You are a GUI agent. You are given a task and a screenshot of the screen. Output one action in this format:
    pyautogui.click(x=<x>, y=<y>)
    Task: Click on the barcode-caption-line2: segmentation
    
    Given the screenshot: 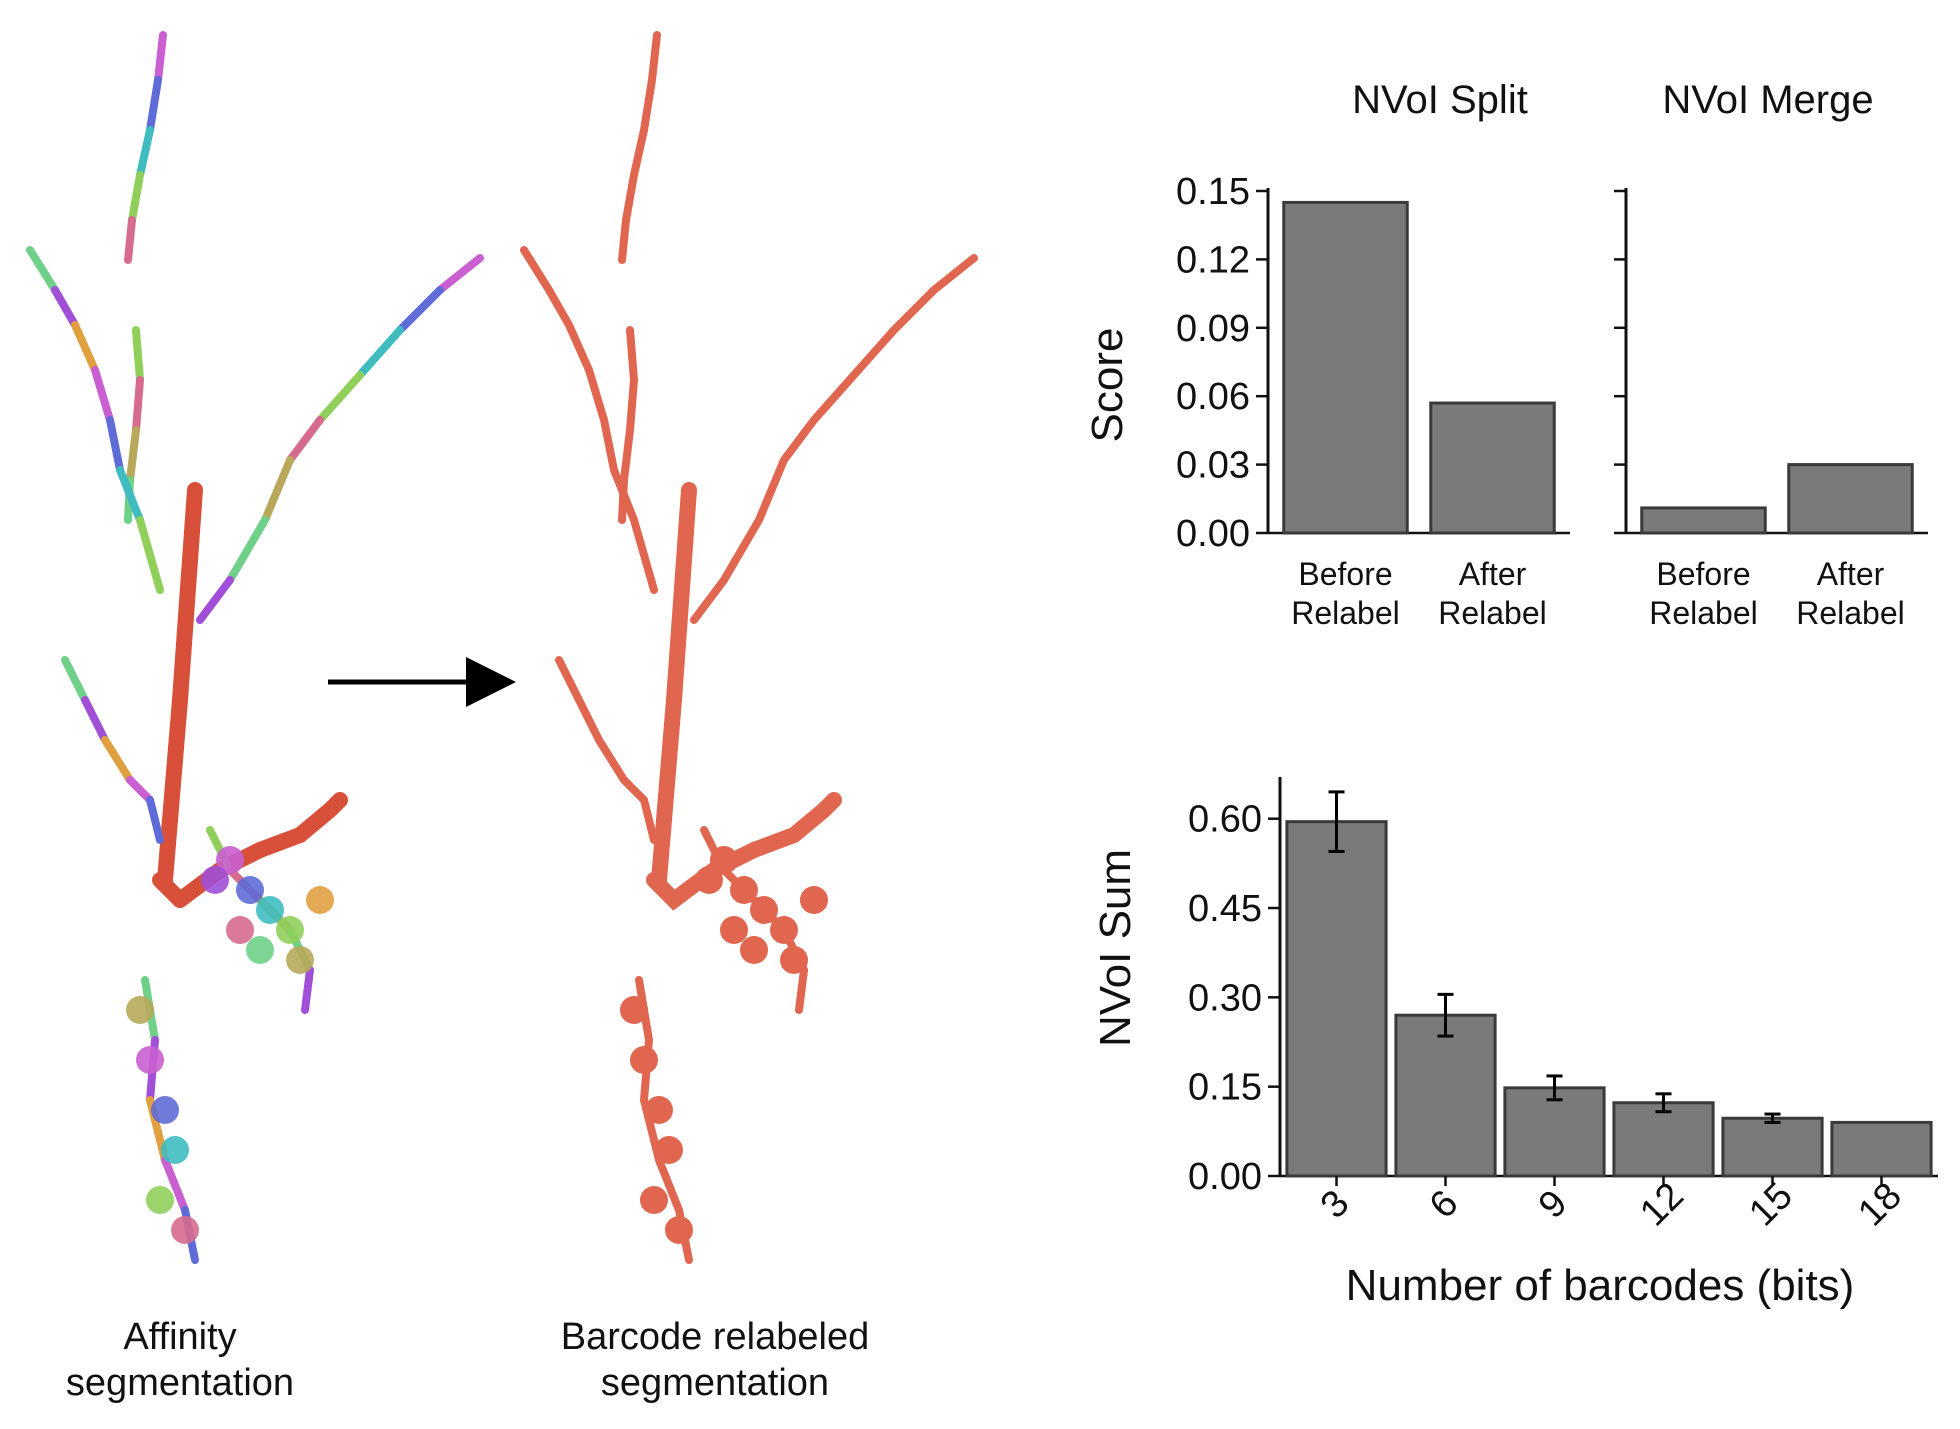 What is the action you would take?
    pyautogui.click(x=715, y=1383)
    